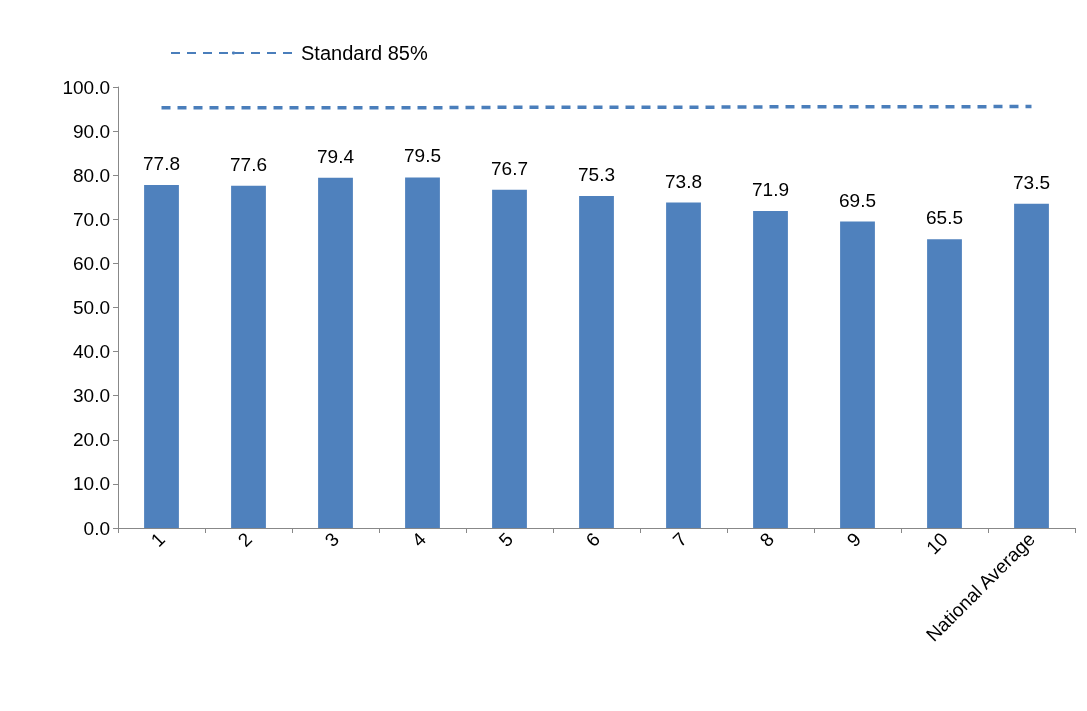  Describe the element at coordinates (766, 539) in the screenshot. I see `x-tick-label: 8` at that location.